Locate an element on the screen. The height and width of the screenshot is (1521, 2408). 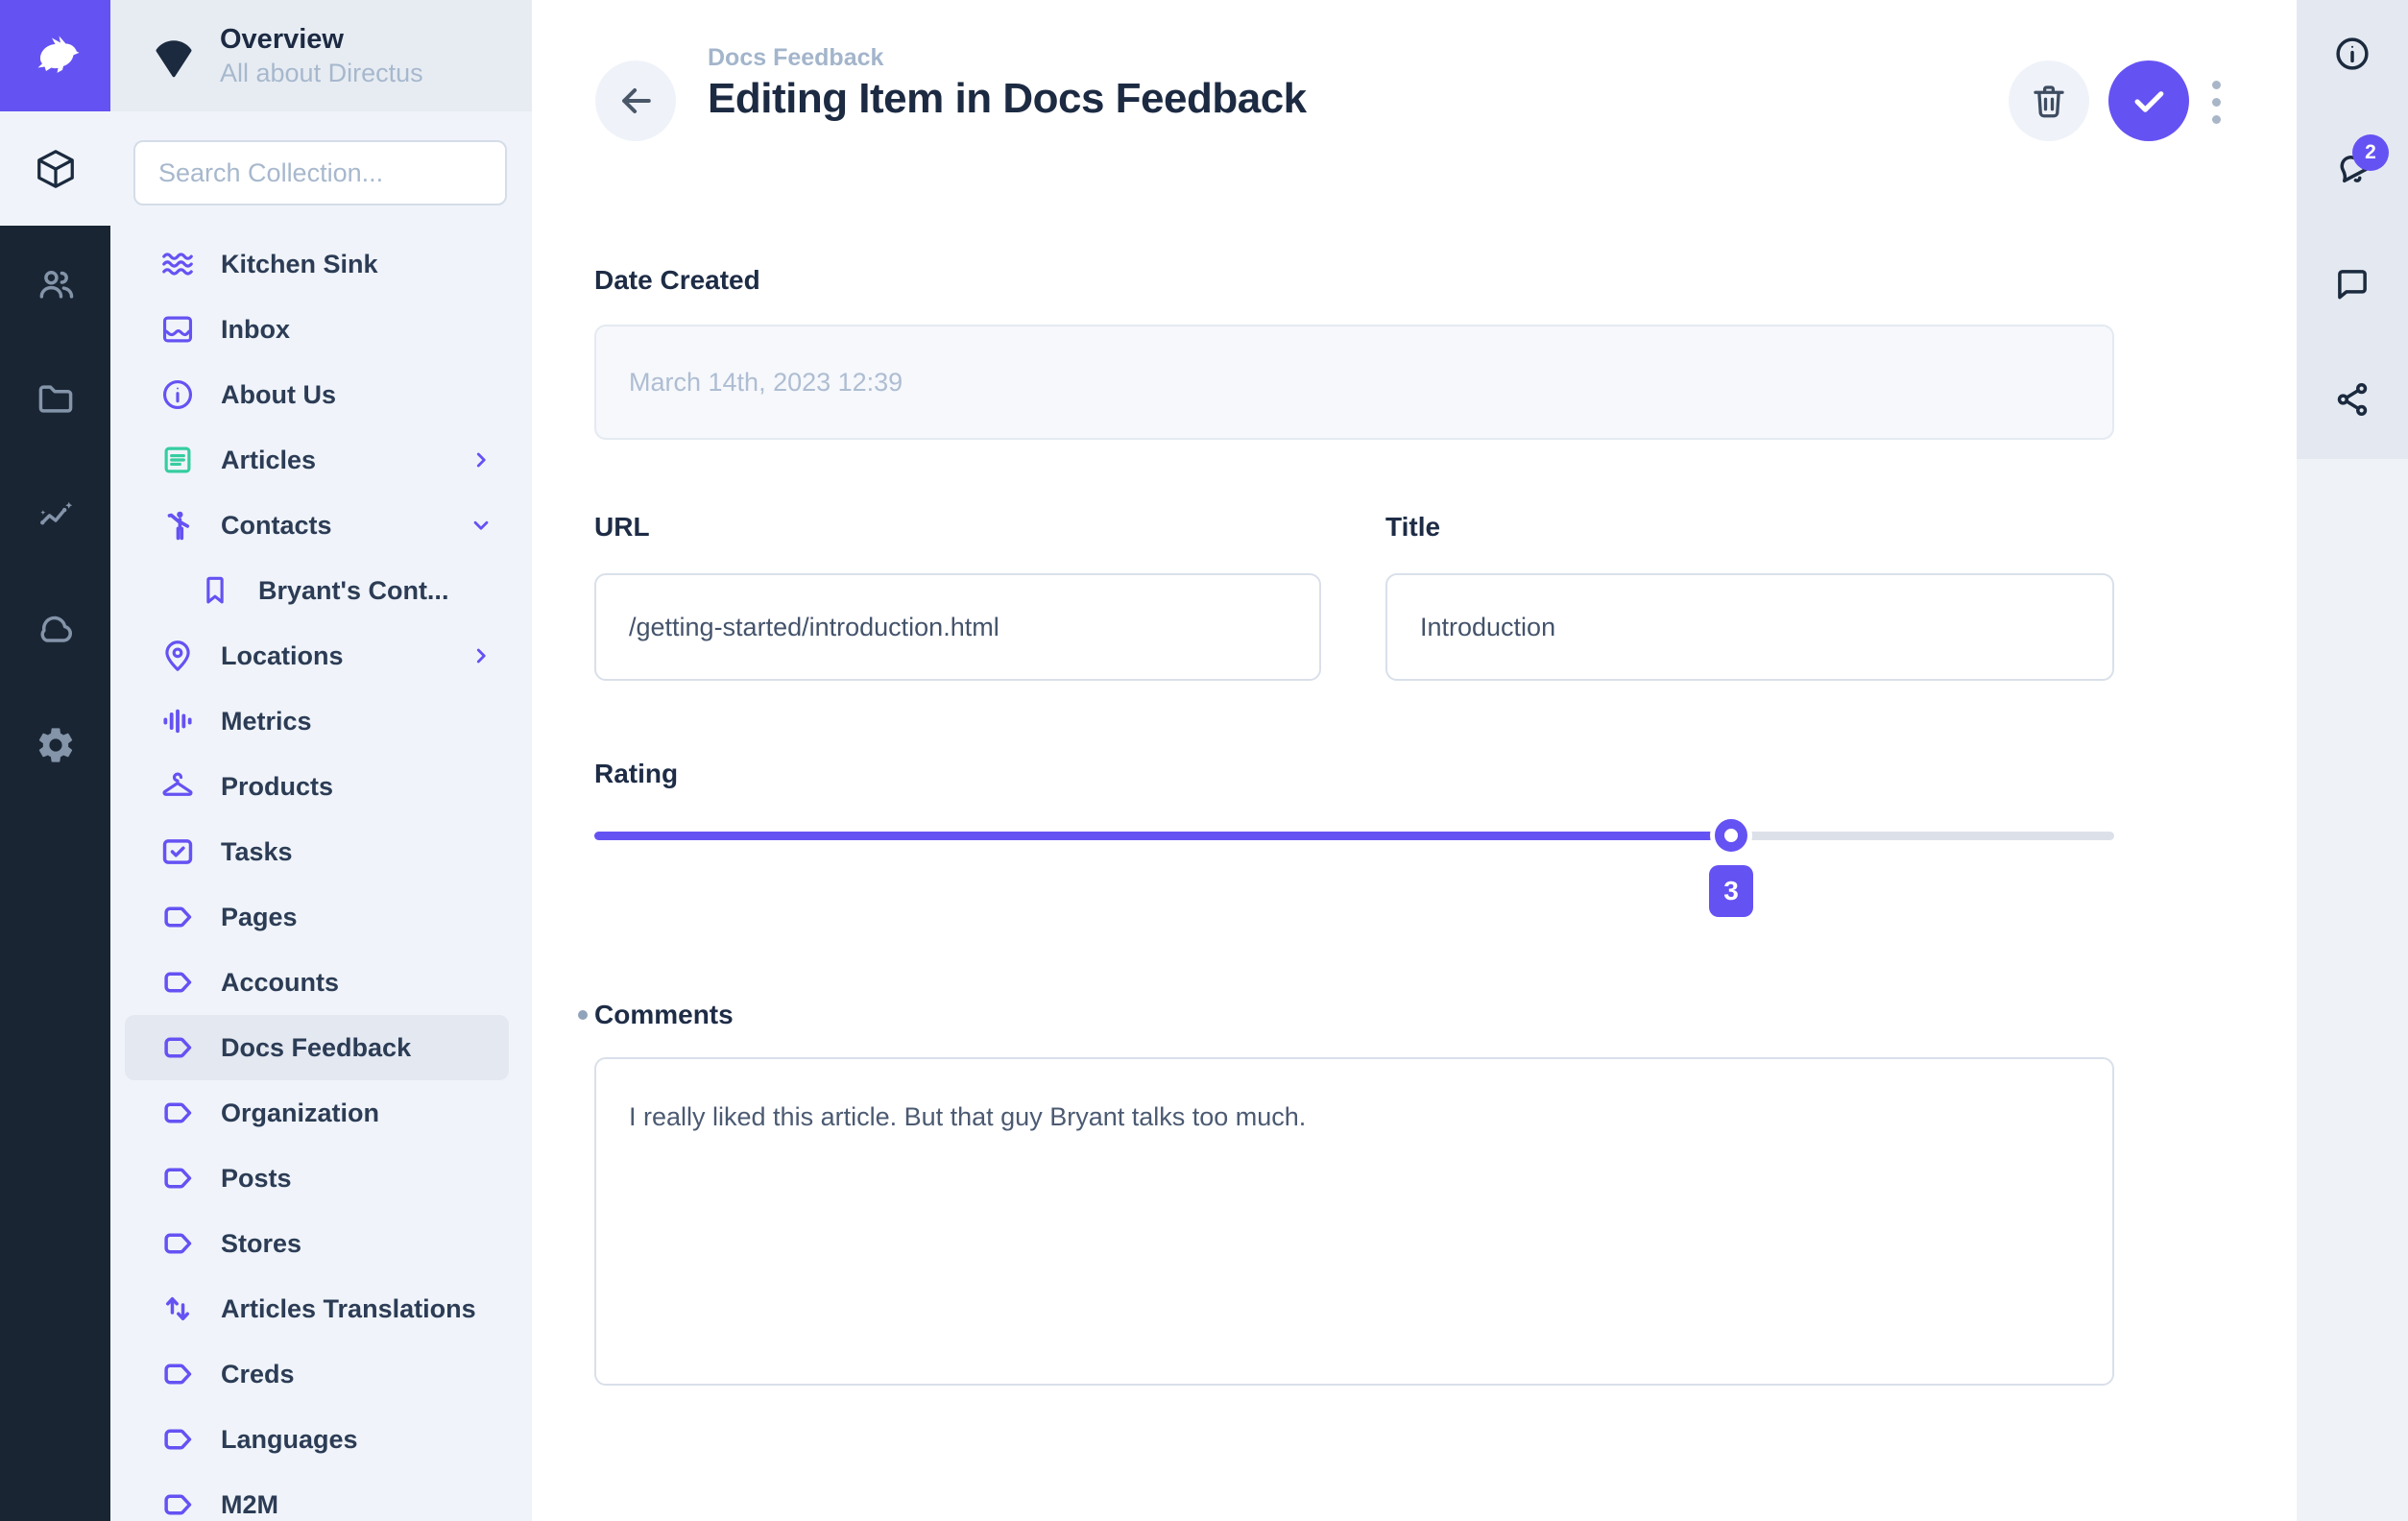
task-check-icon is located at coordinates (178, 851).